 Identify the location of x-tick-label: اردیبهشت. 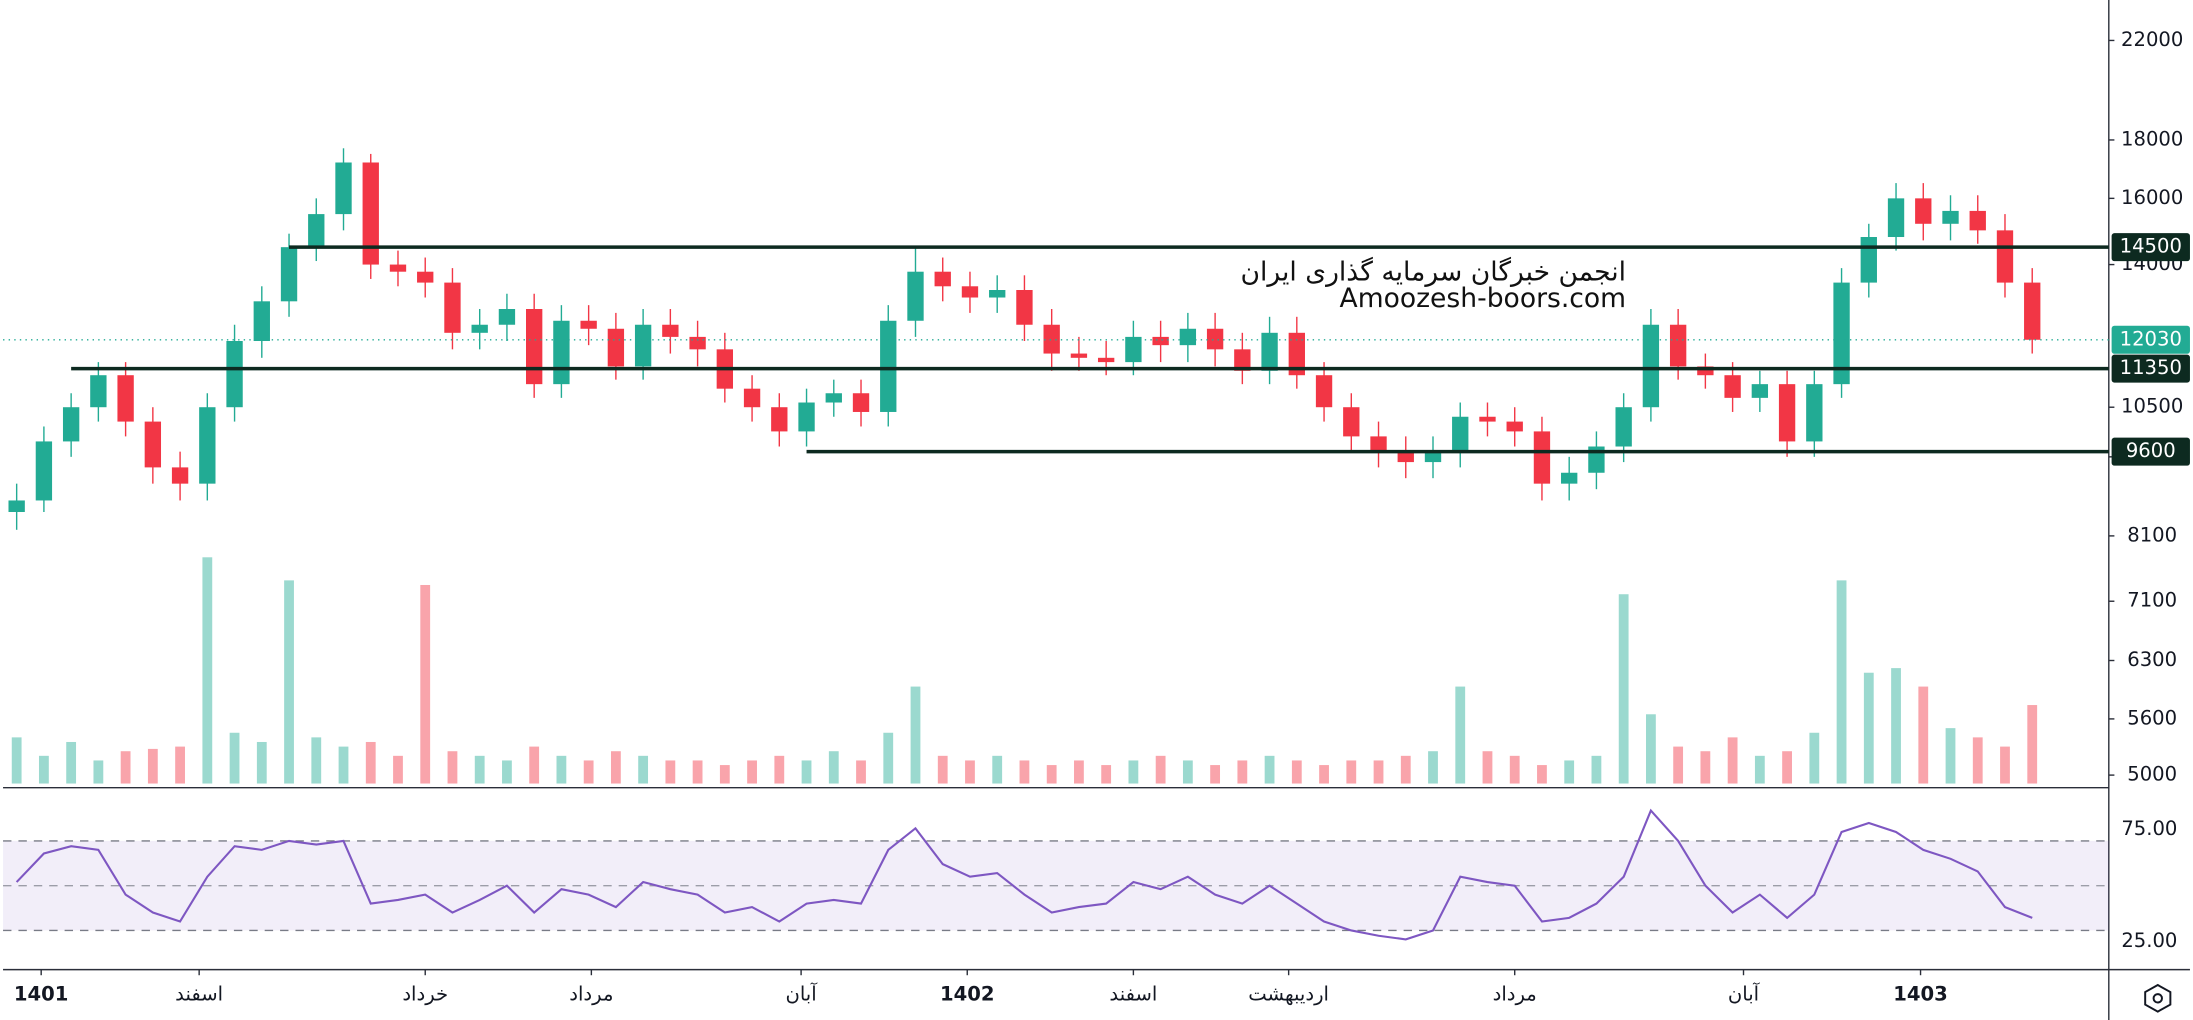
(1288, 993).